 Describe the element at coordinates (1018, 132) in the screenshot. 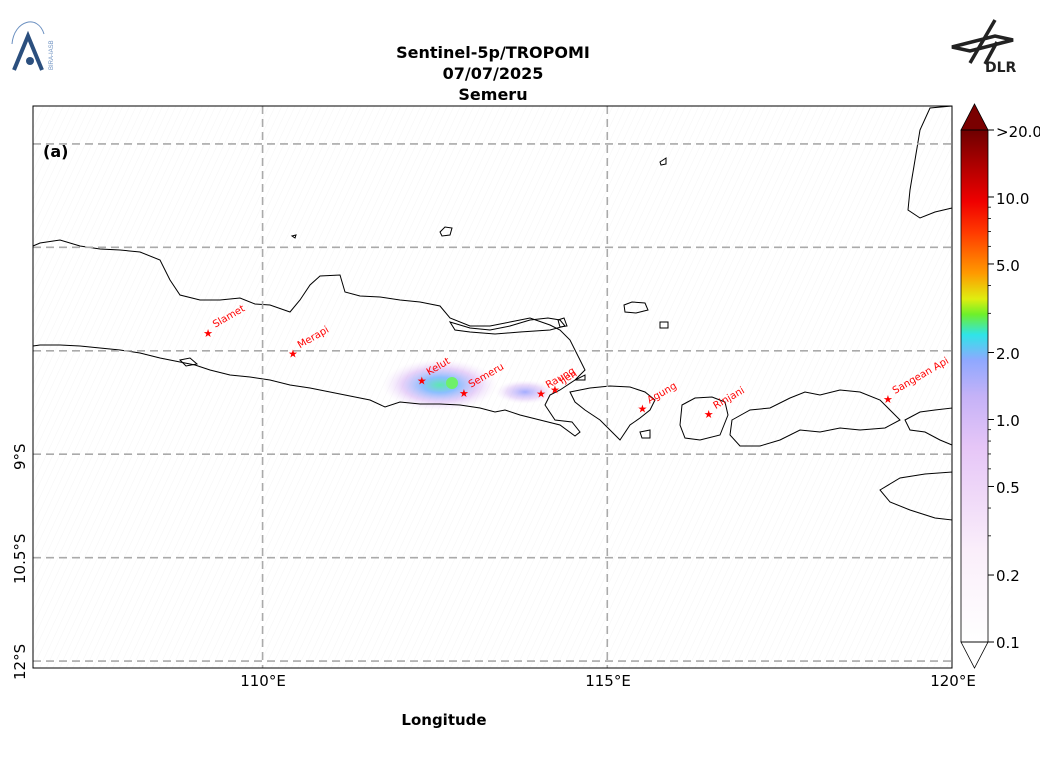

I see `colorbar-label-max: >20.0` at that location.